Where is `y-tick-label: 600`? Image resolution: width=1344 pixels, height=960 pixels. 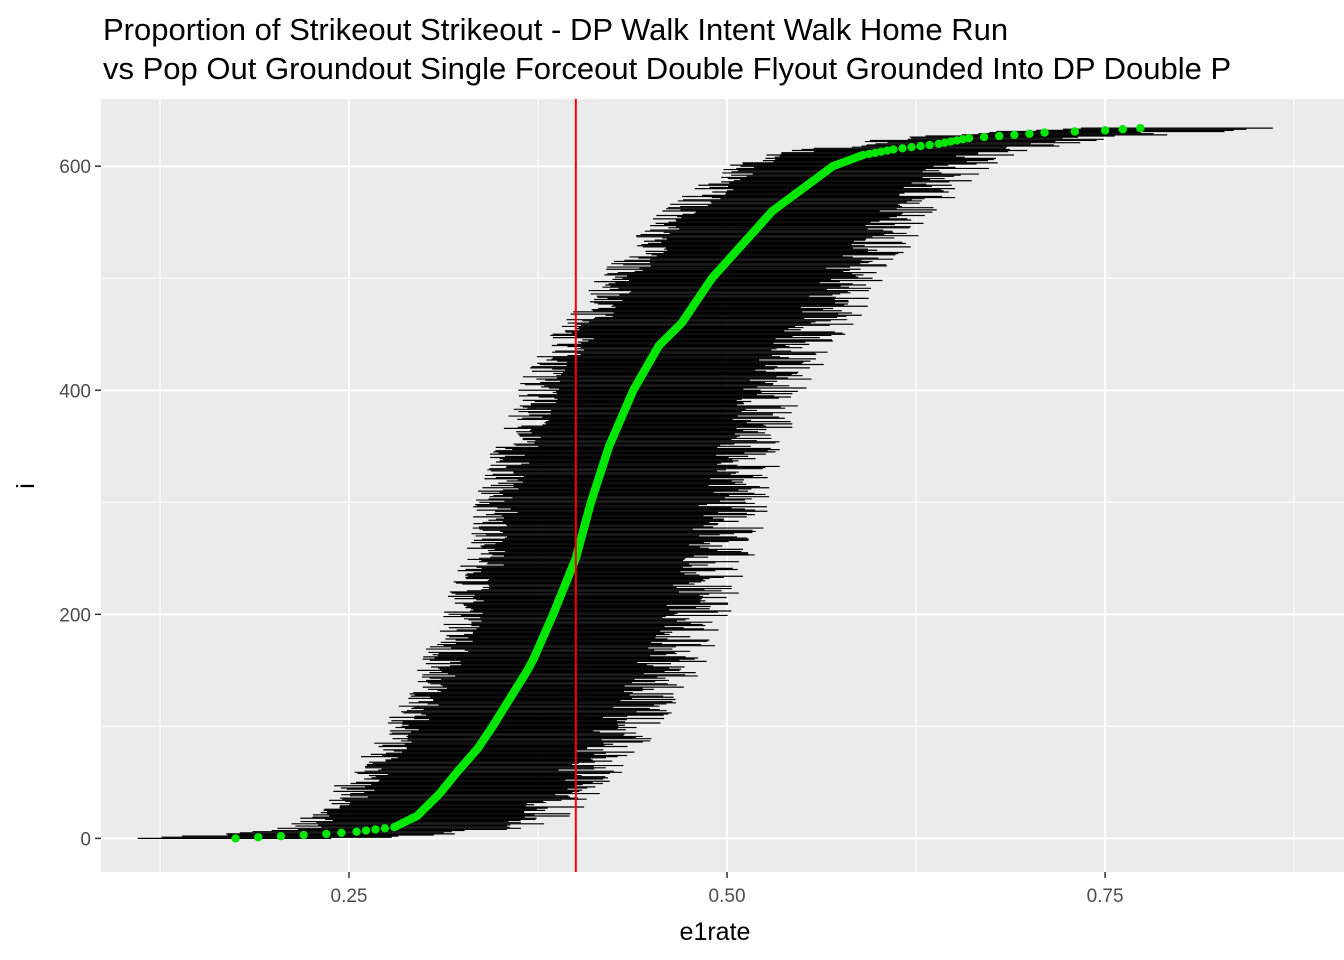
y-tick-label: 600 is located at coordinates (75, 167).